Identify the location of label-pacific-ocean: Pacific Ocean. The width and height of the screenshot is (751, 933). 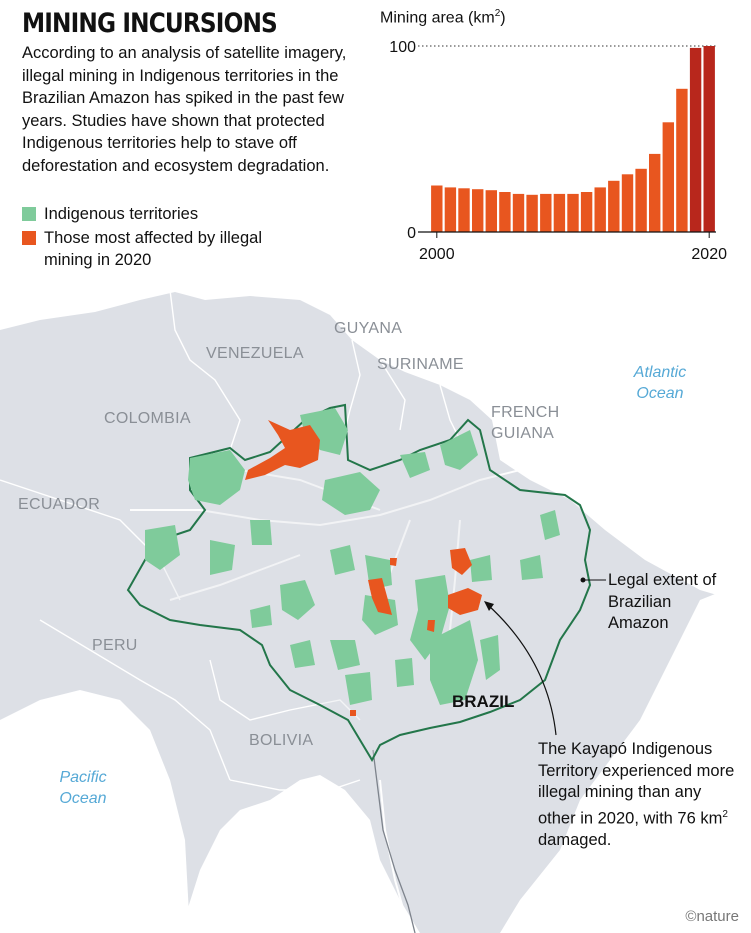
(83, 788).